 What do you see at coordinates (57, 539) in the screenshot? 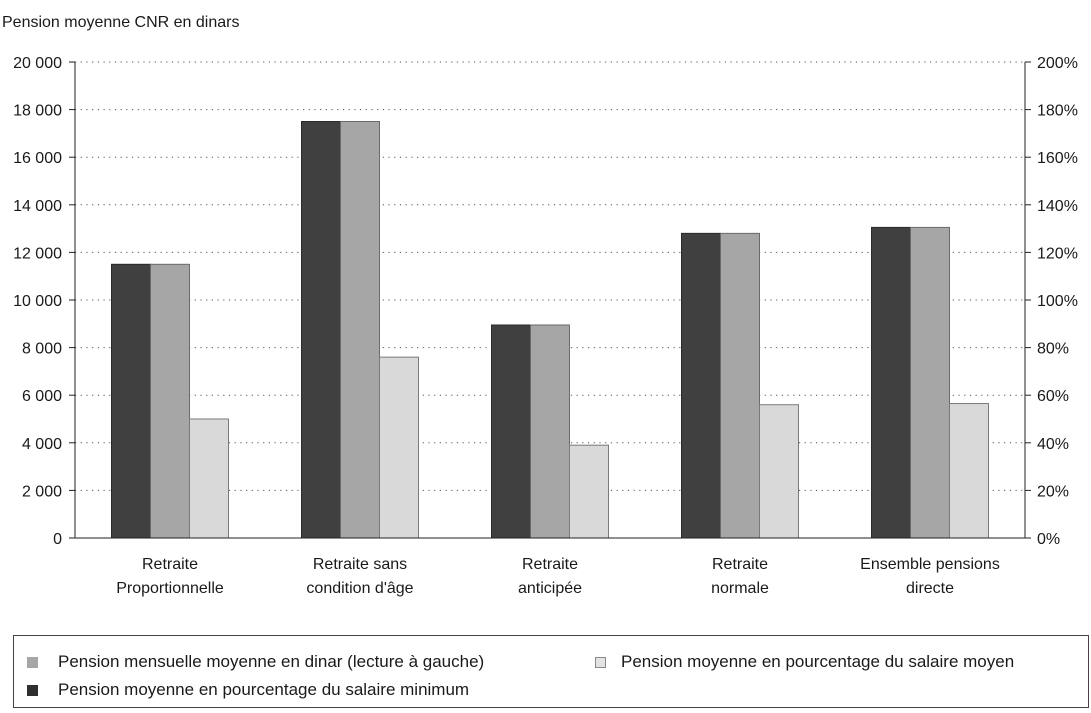
I see `left-tick-label: 0` at bounding box center [57, 539].